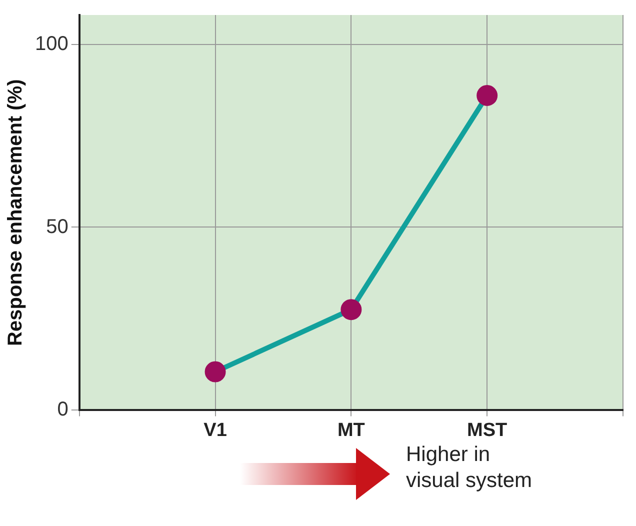  Describe the element at coordinates (15, 212) in the screenshot. I see `y-axis-title: Response enhancement (%)` at that location.